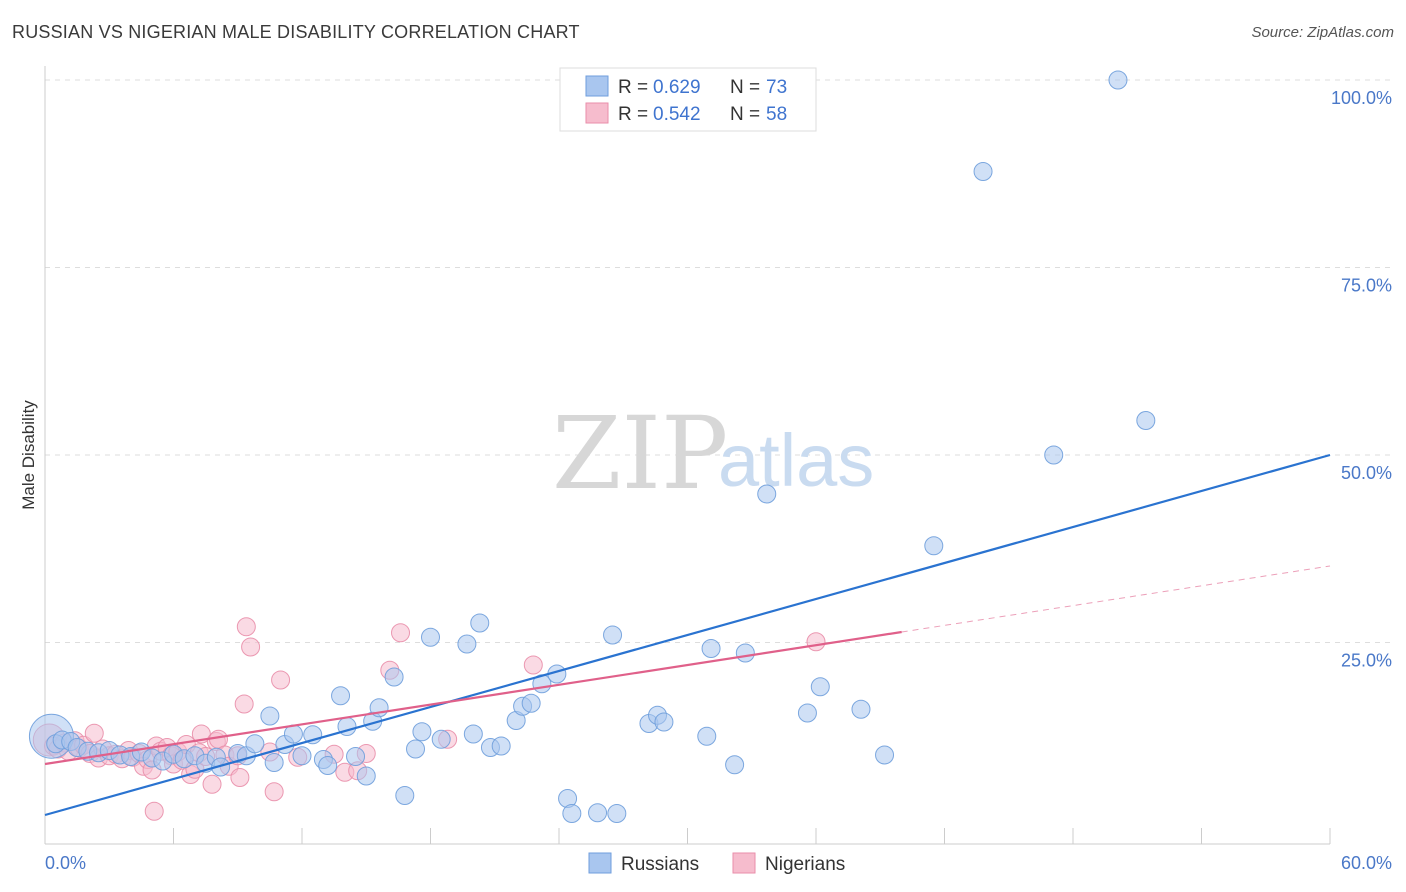 The width and height of the screenshot is (1406, 892). What do you see at coordinates (677, 87) in the screenshot?
I see `legend-r-value-russians: 0.629` at bounding box center [677, 87].